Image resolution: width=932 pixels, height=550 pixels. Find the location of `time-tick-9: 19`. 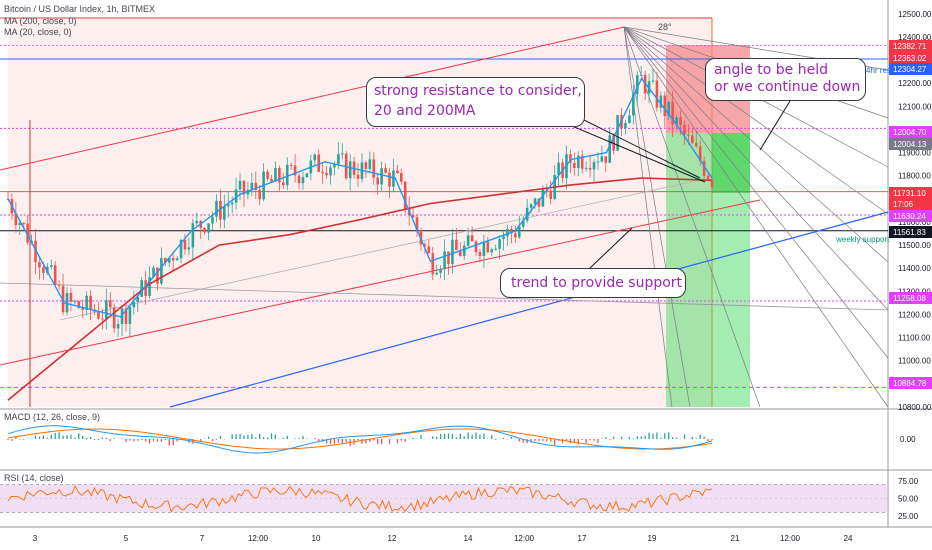

time-tick-9: 19 is located at coordinates (652, 538).